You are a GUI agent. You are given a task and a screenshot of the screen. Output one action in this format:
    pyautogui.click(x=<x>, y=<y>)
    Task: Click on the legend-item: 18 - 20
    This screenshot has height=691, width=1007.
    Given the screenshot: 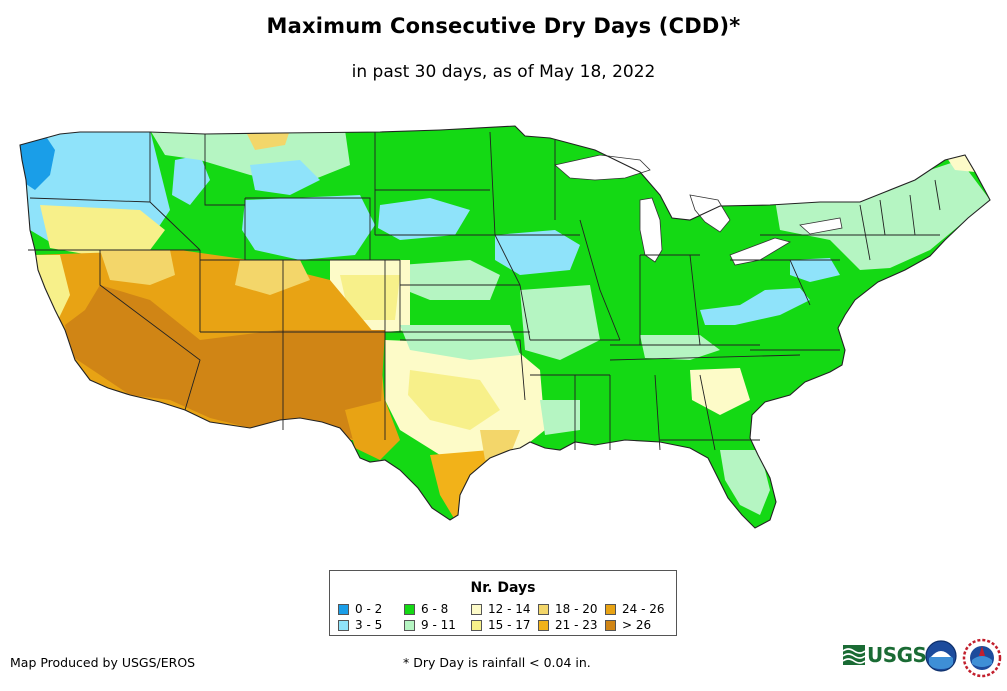 What is the action you would take?
    pyautogui.click(x=568, y=609)
    